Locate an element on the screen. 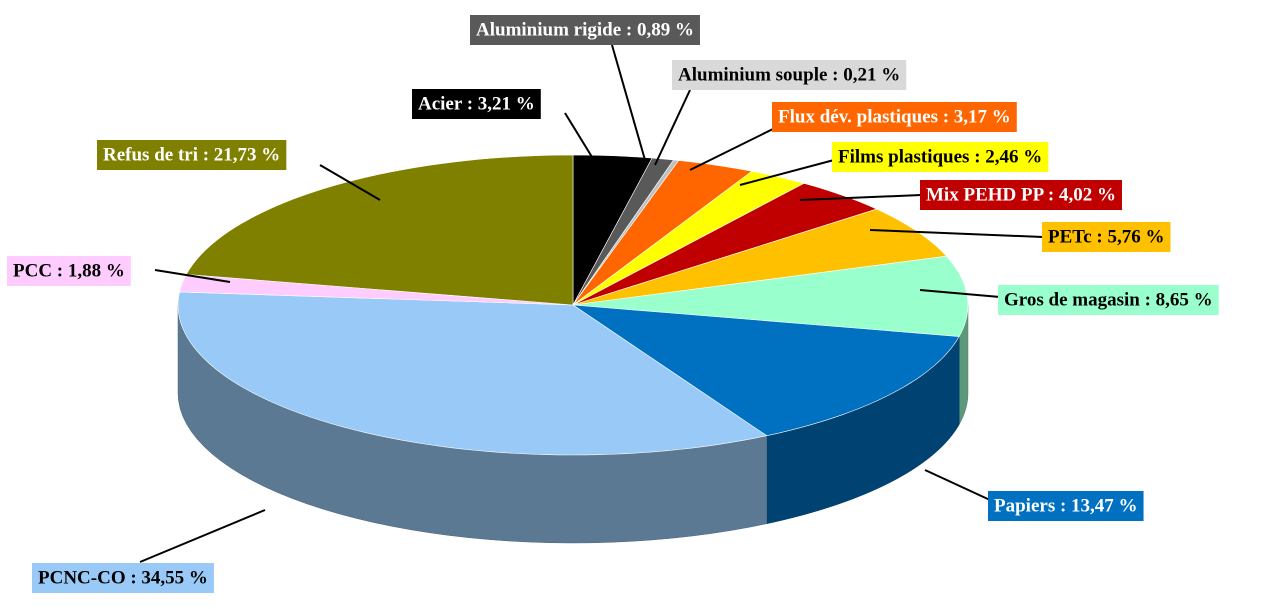  data-label: Refus de tri : 21,73 % is located at coordinates (191, 154).